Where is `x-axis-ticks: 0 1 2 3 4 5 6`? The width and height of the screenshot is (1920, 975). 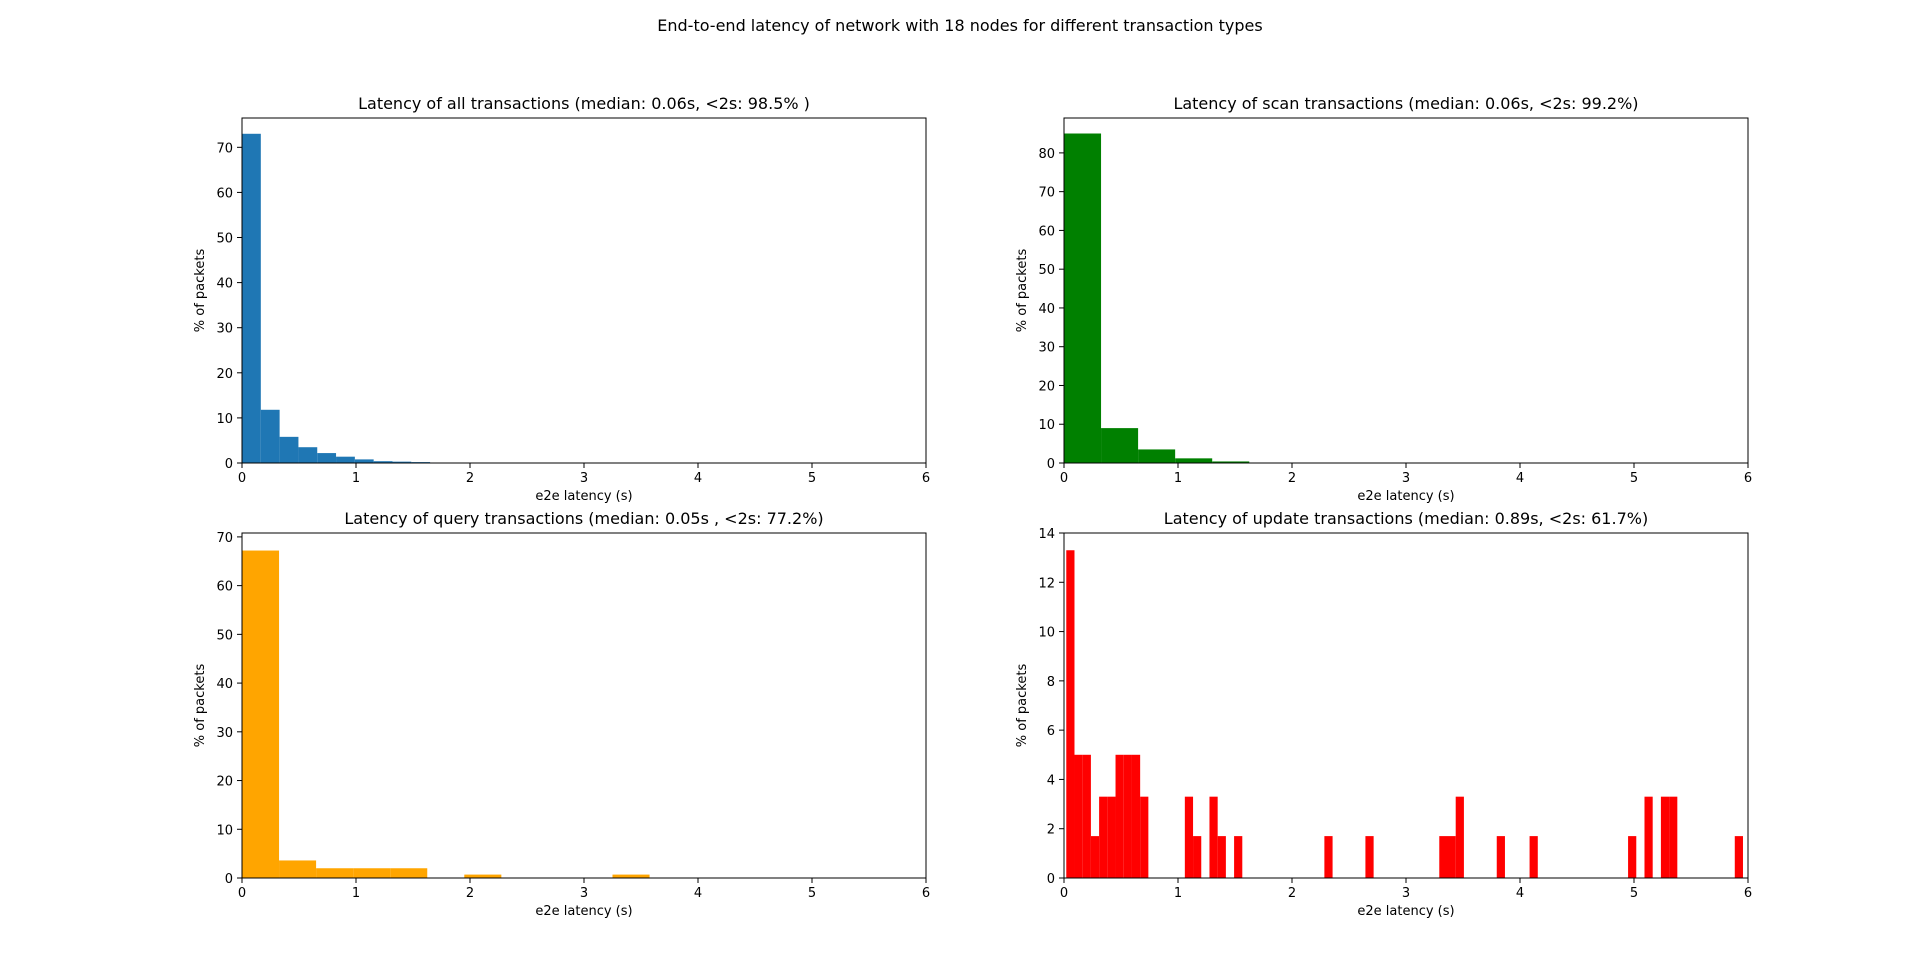 x-axis-ticks: 0 1 2 3 4 5 6 is located at coordinates (1406, 889).